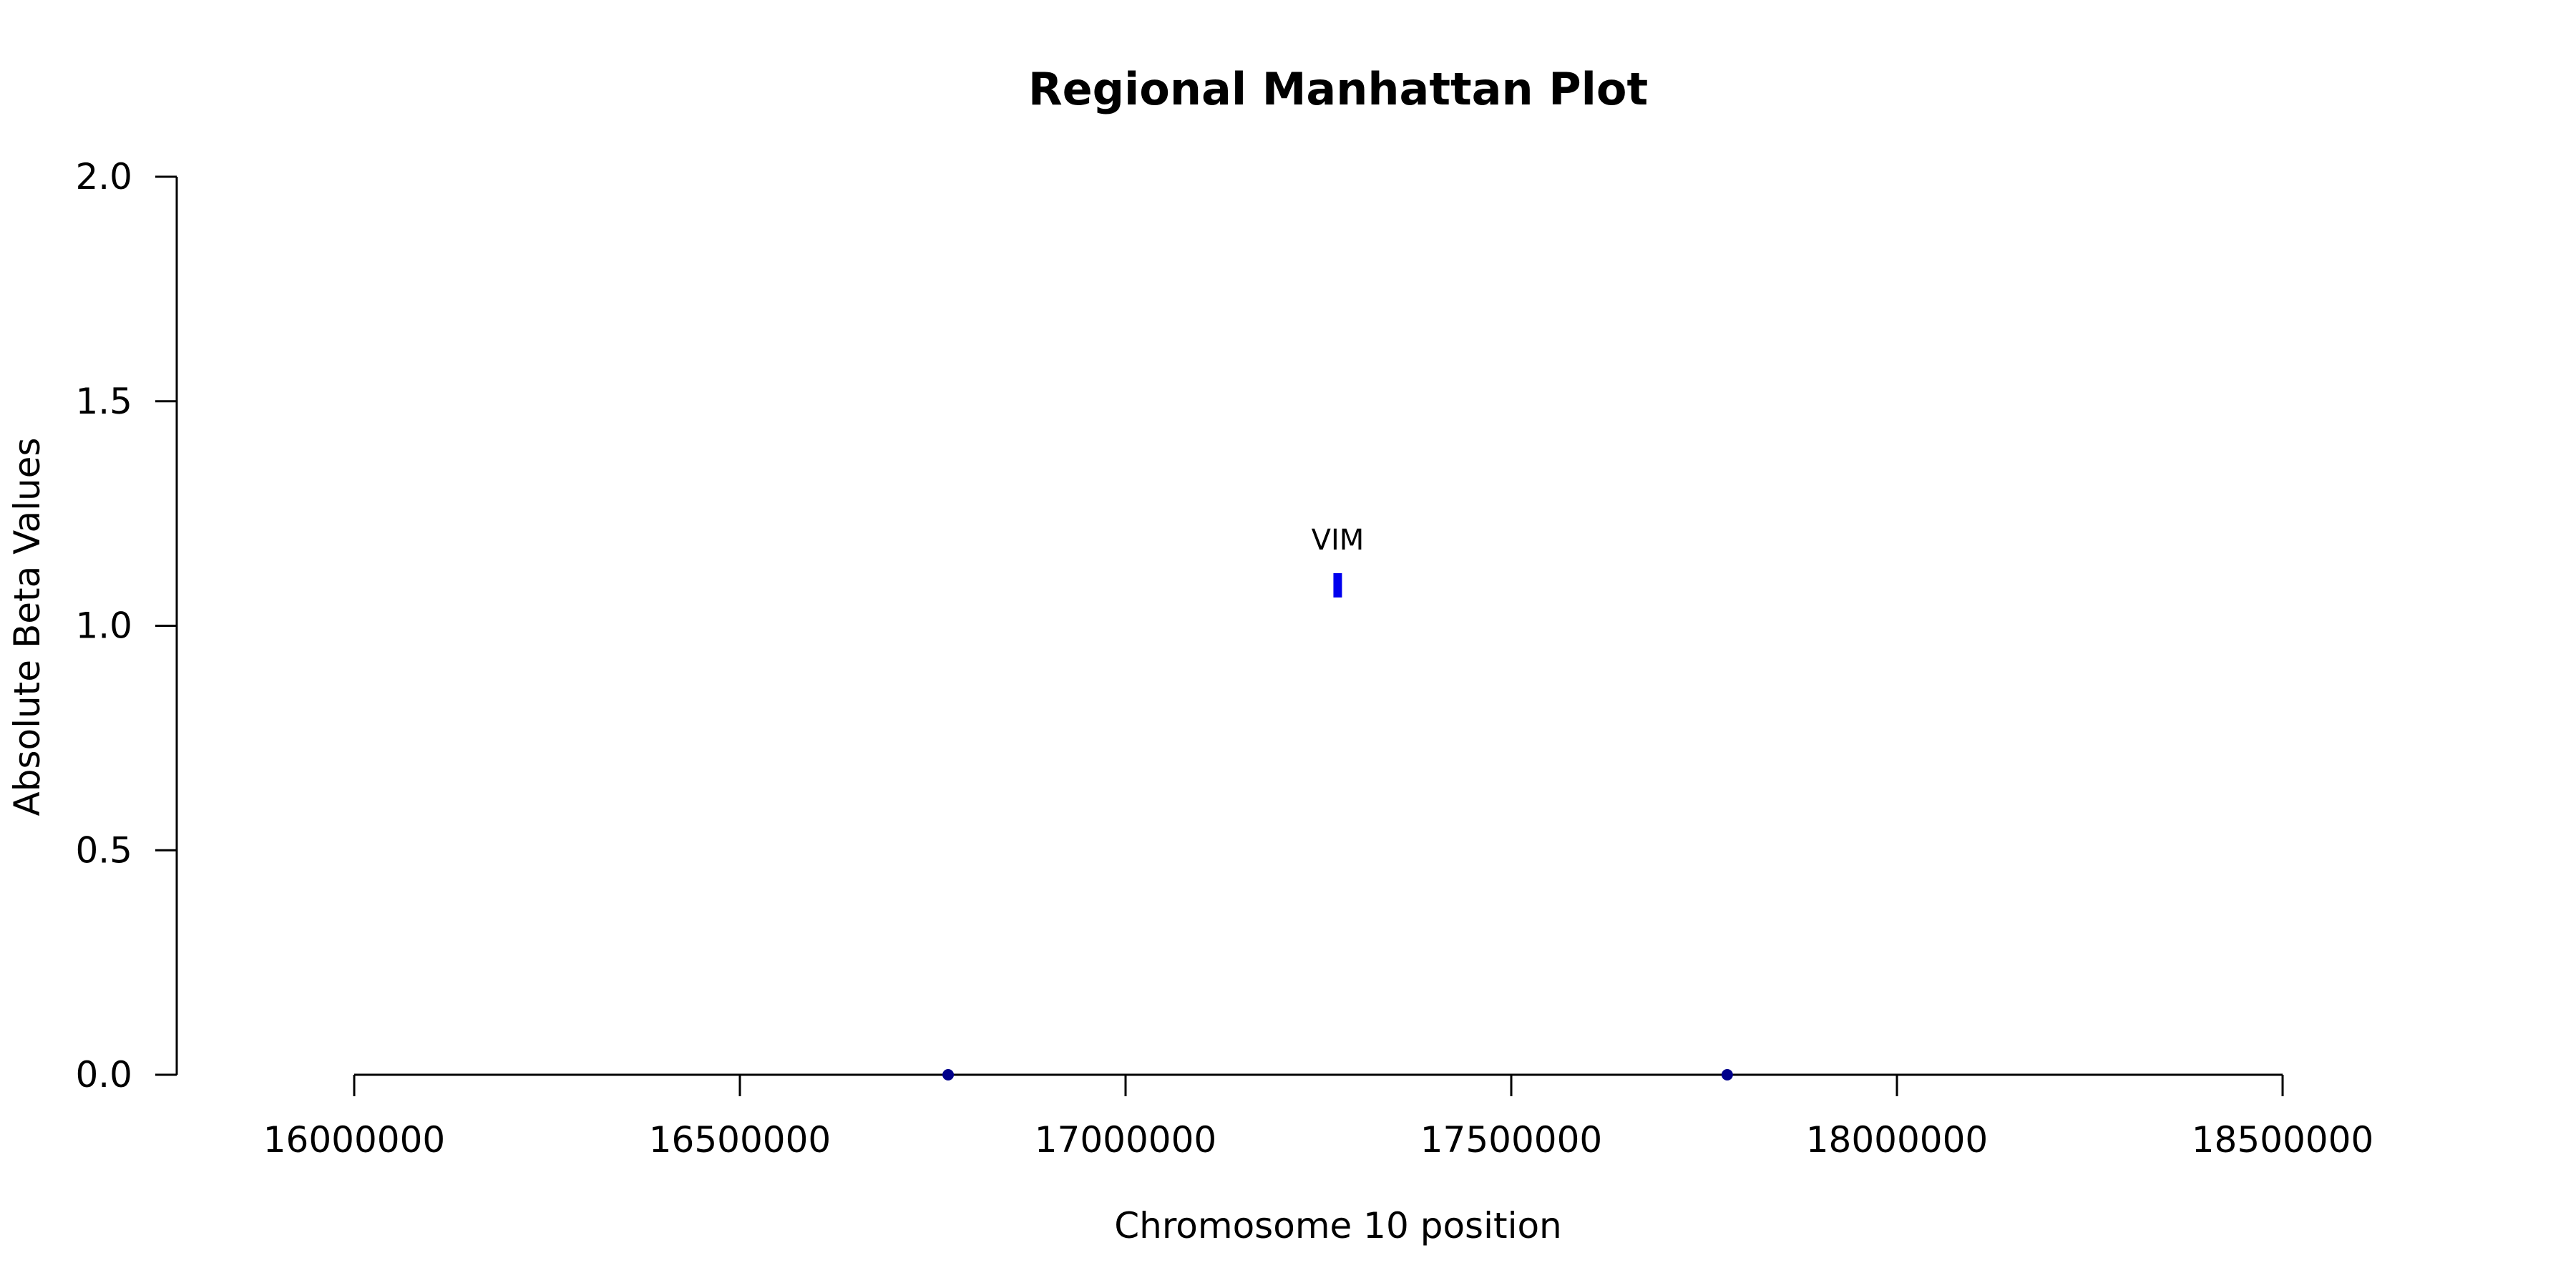  I want to click on x-axis-label: Chromosome 10 position, so click(1338, 1225).